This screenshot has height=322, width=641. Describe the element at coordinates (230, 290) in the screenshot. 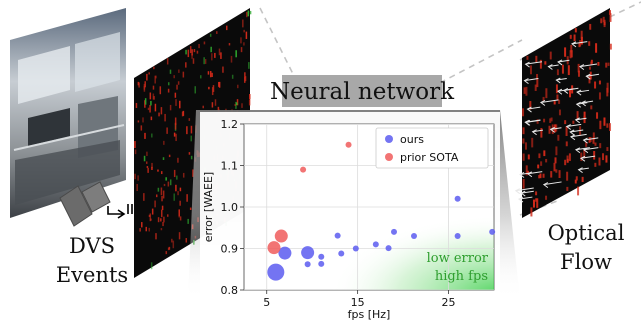

I see `y-tick-label: 0.8` at that location.